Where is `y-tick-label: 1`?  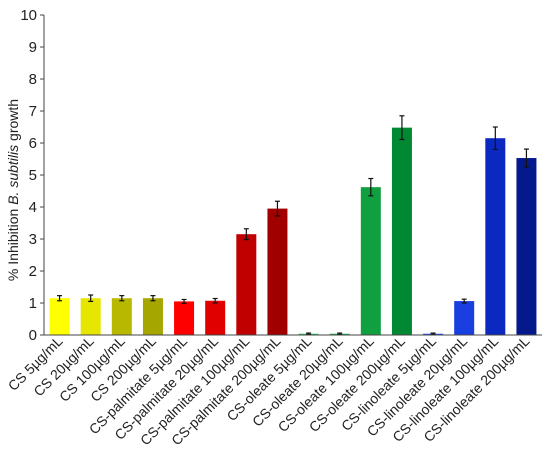 y-tick-label: 1 is located at coordinates (33, 303).